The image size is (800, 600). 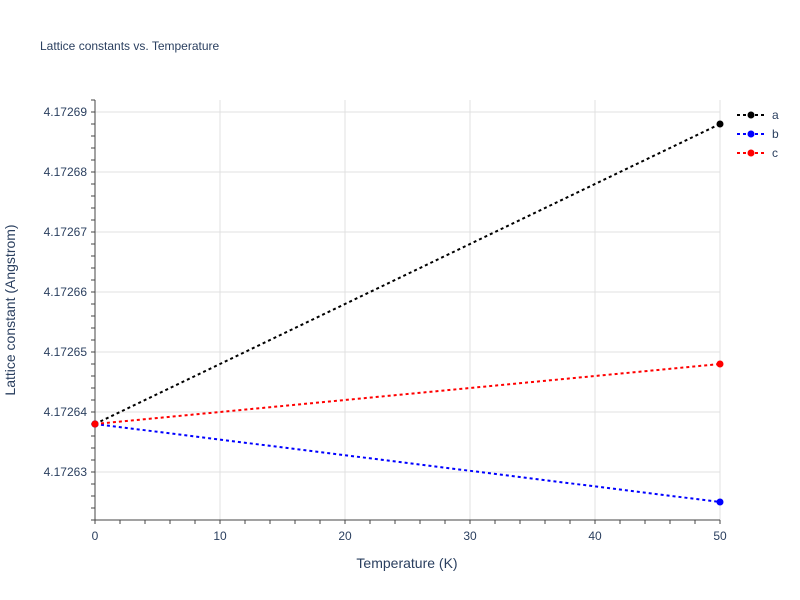 What do you see at coordinates (775, 153) in the screenshot?
I see `legend-label: c` at bounding box center [775, 153].